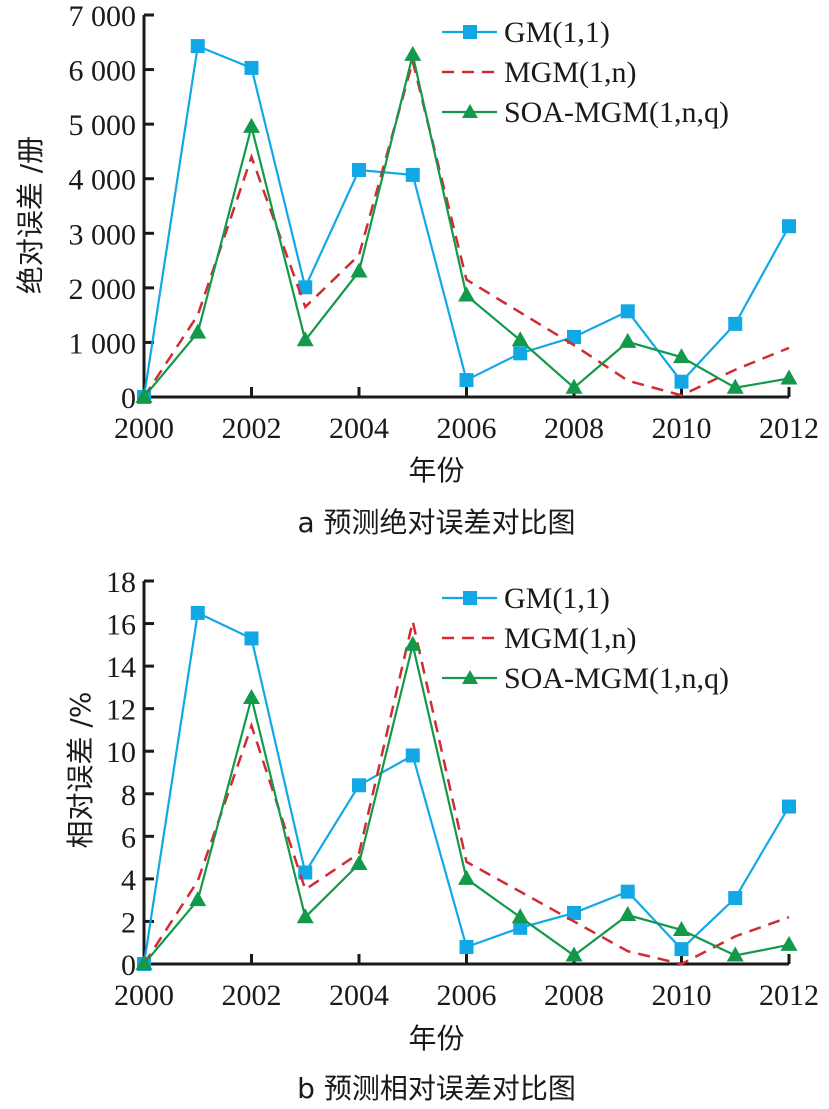  Describe the element at coordinates (557, 32) in the screenshot. I see `legend-label: GM(1,1)` at that location.